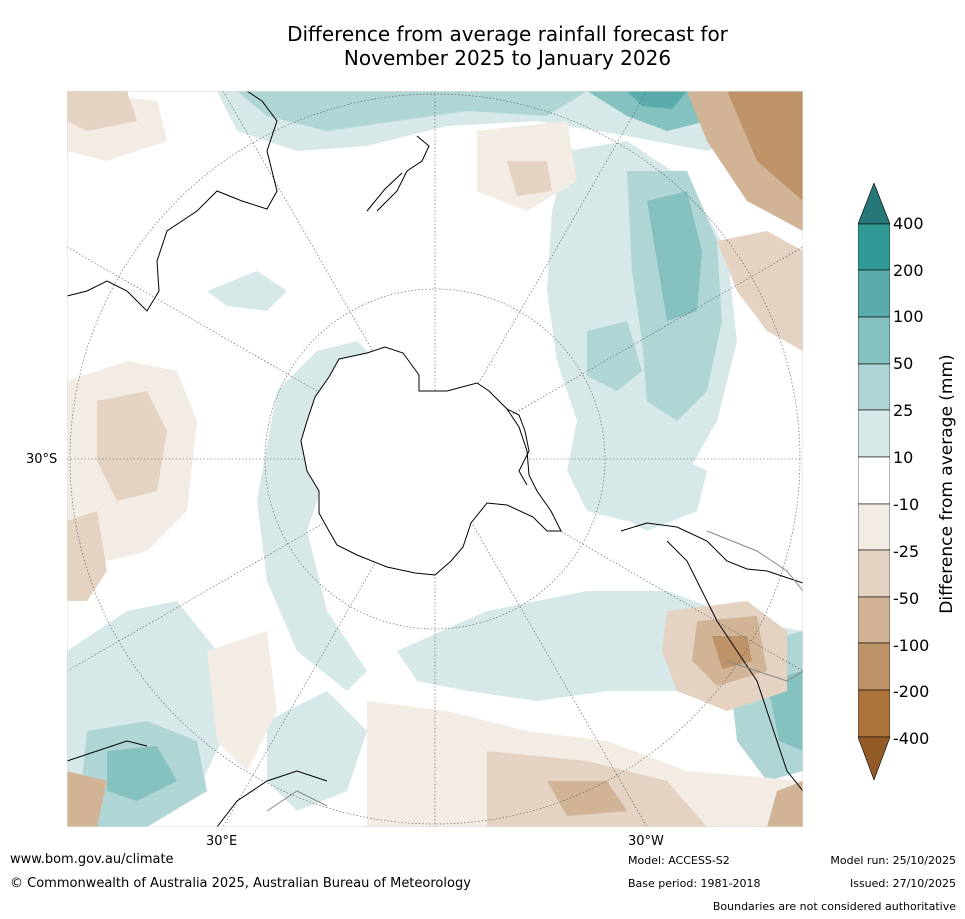 Image resolution: width=965 pixels, height=919 pixels. I want to click on colorbar-tick-4: 50, so click(903, 363).